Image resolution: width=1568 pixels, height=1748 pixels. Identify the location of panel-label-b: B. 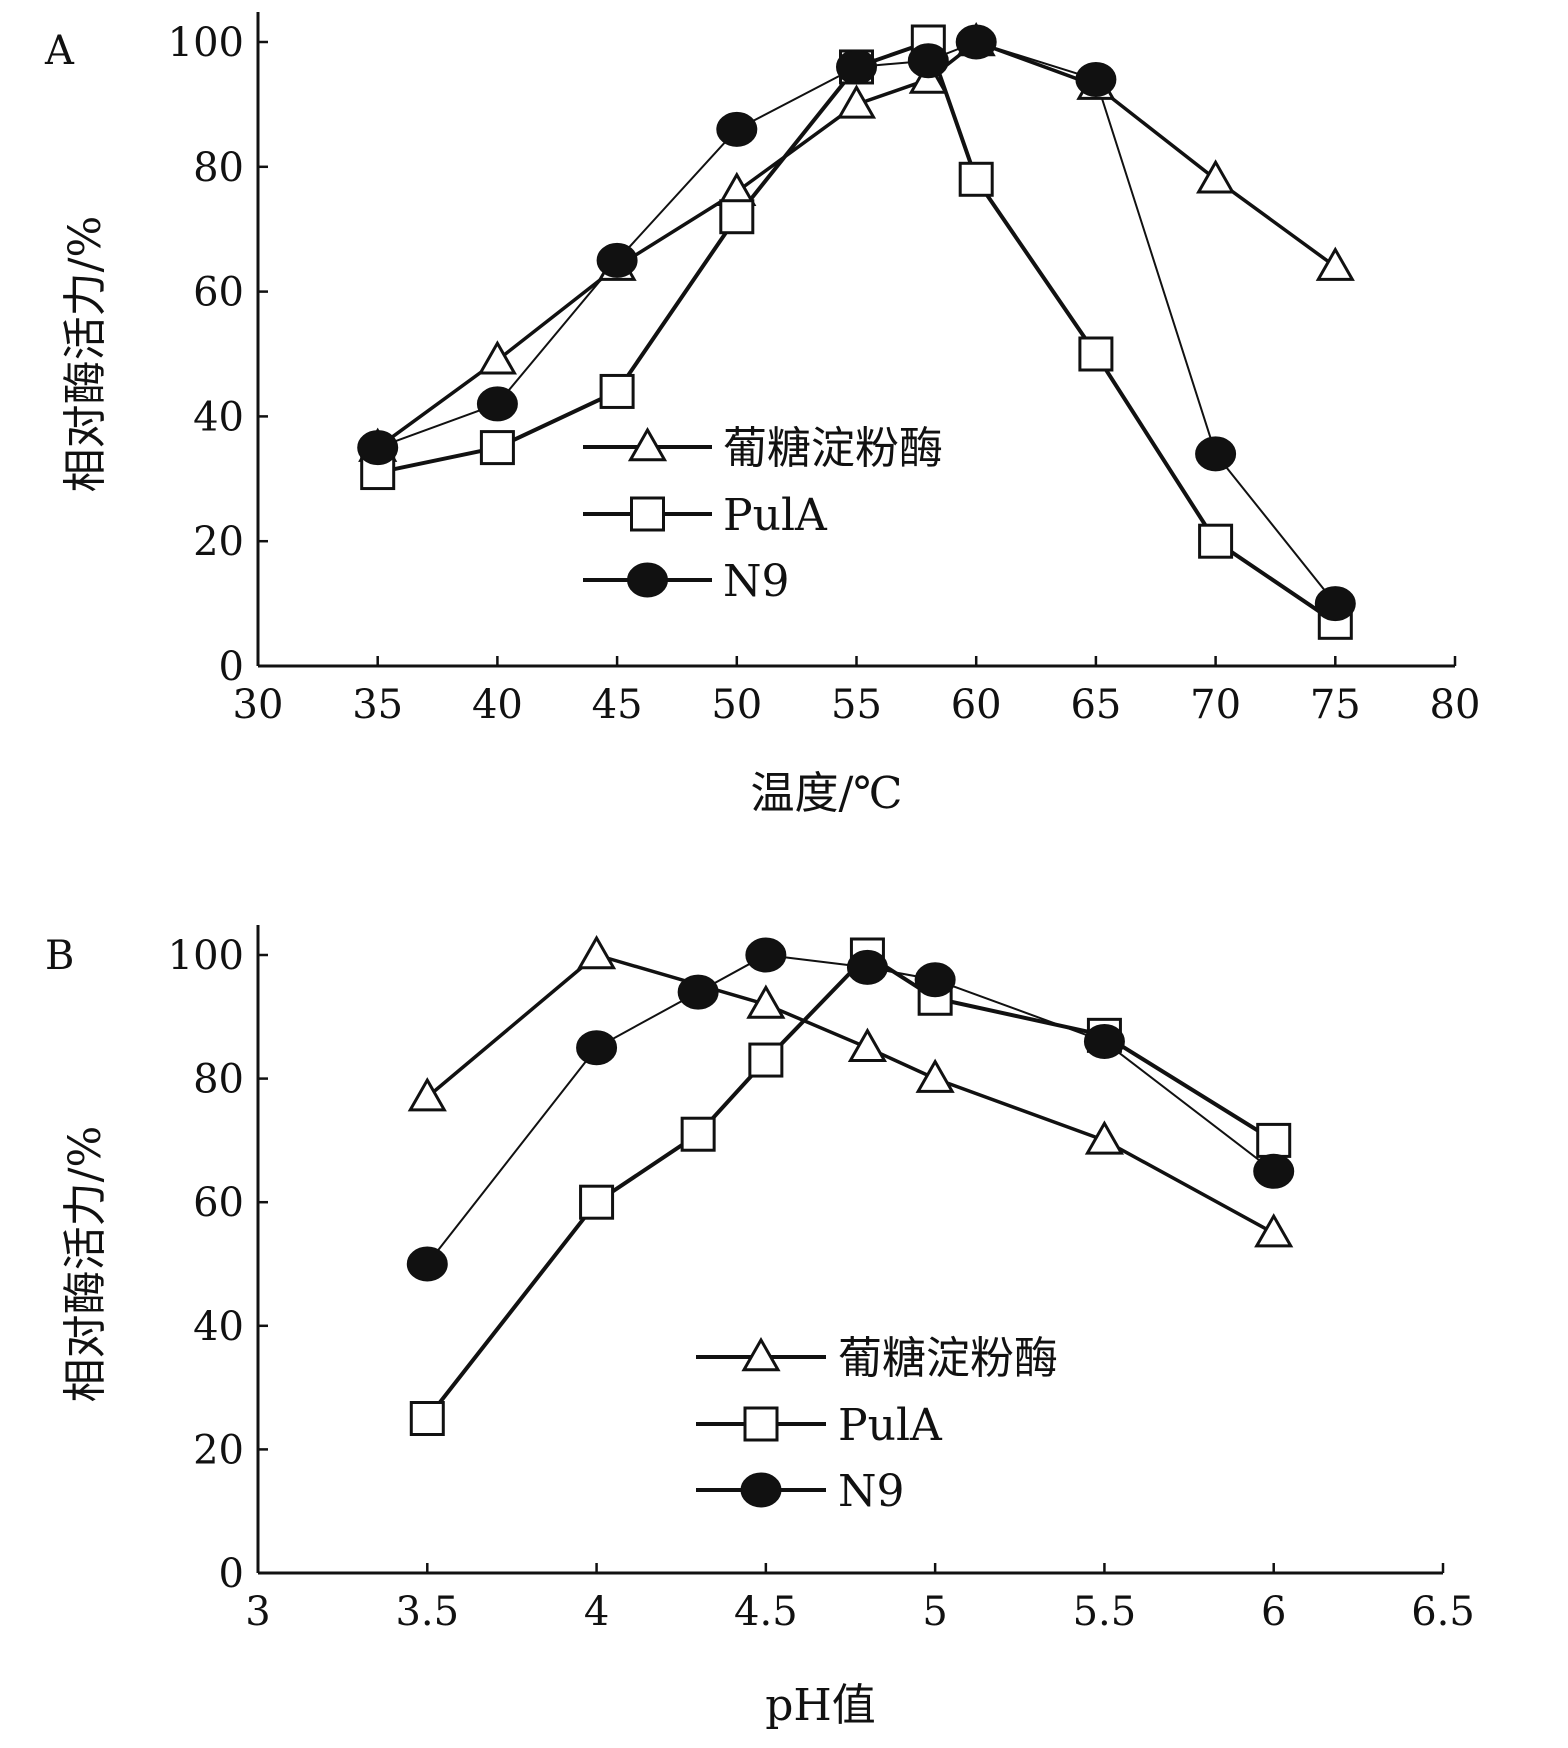
(59, 956).